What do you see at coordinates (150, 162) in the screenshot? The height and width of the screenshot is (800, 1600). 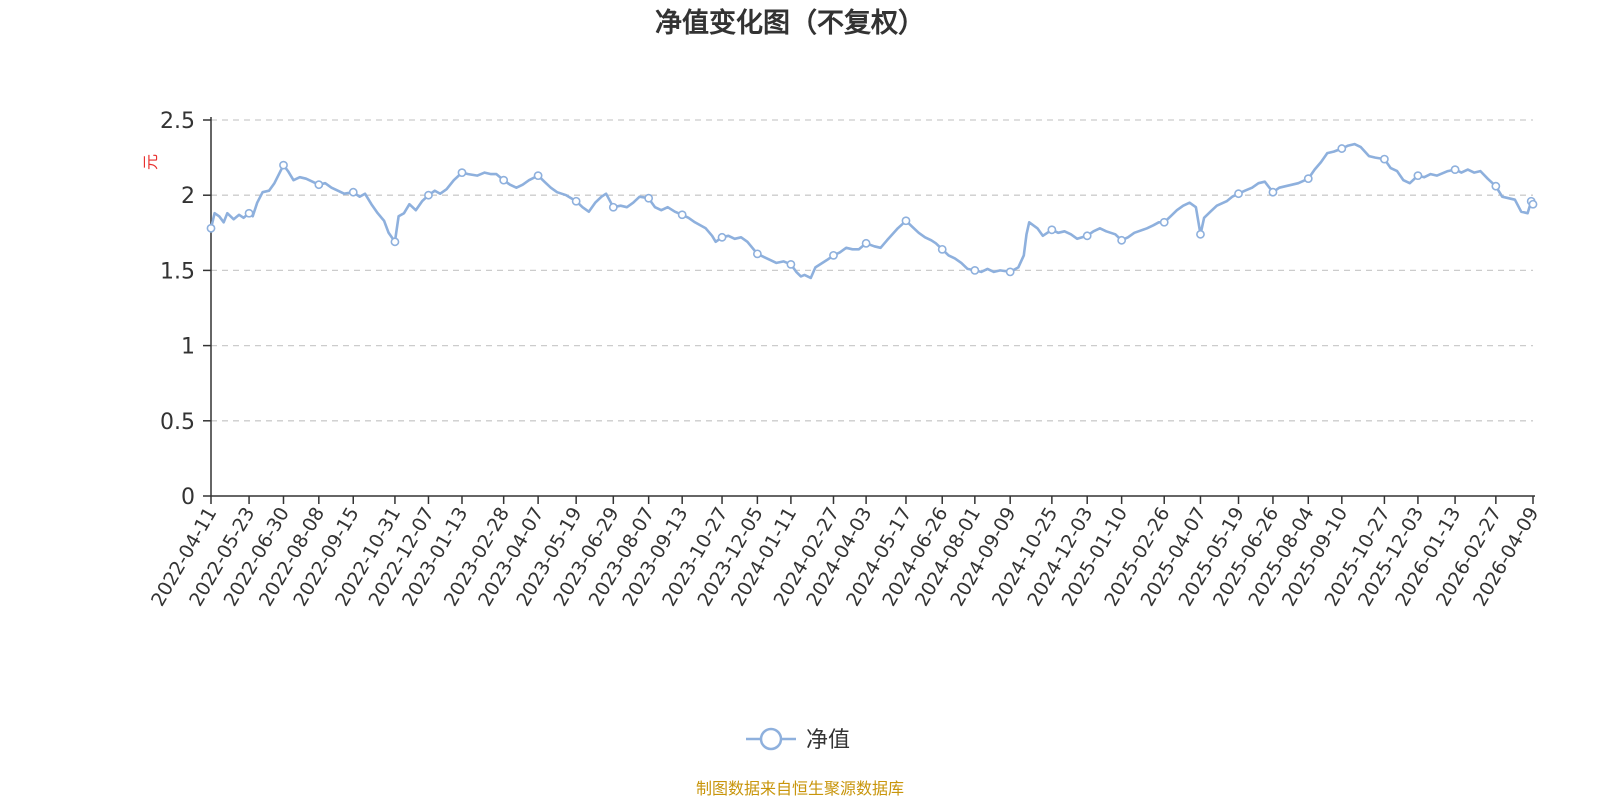 I see `y-axis-label: 元` at bounding box center [150, 162].